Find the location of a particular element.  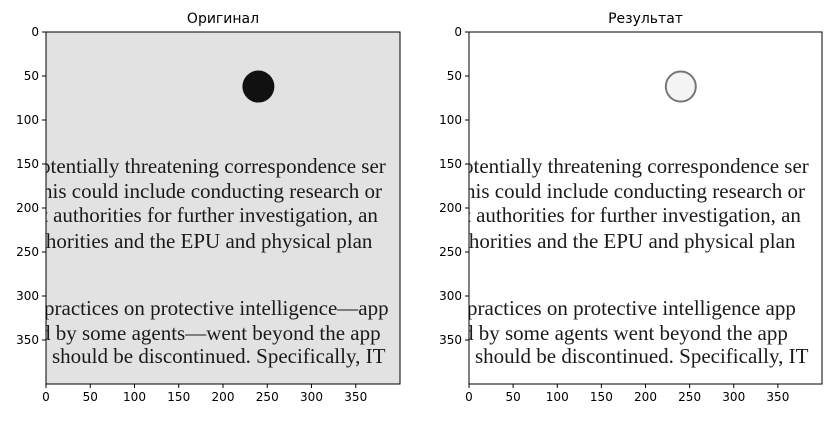

subplot-title: Оригинал is located at coordinates (223, 19).